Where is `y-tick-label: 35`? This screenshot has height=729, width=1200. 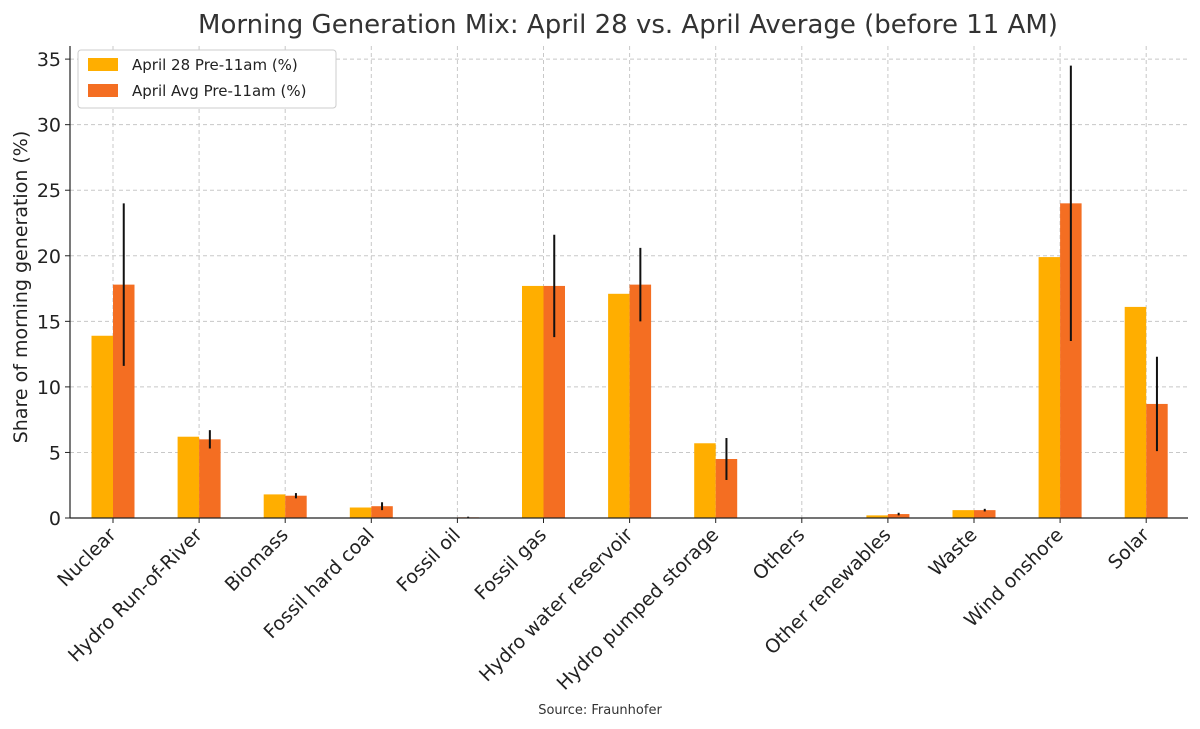
y-tick-label: 35 is located at coordinates (49, 60).